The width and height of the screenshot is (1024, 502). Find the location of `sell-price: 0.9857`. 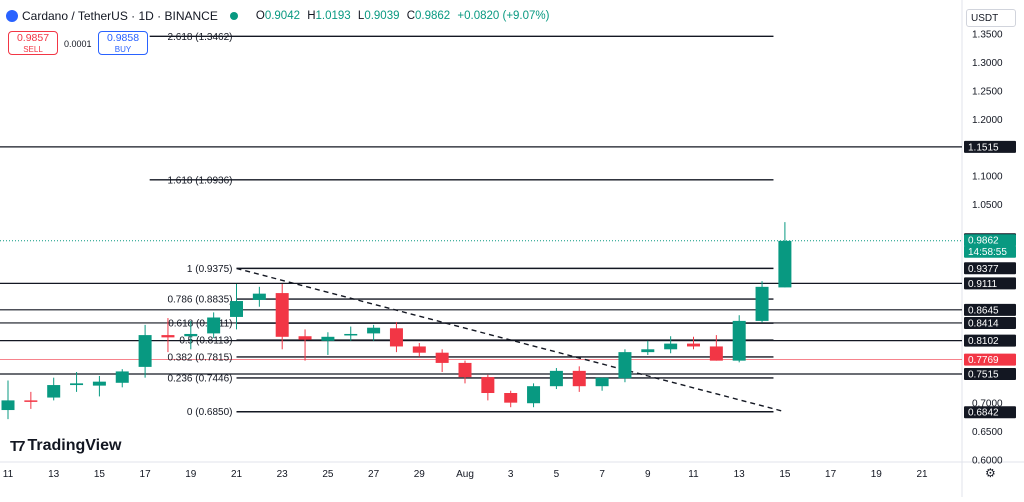

sell-price: 0.9857 is located at coordinates (33, 38).